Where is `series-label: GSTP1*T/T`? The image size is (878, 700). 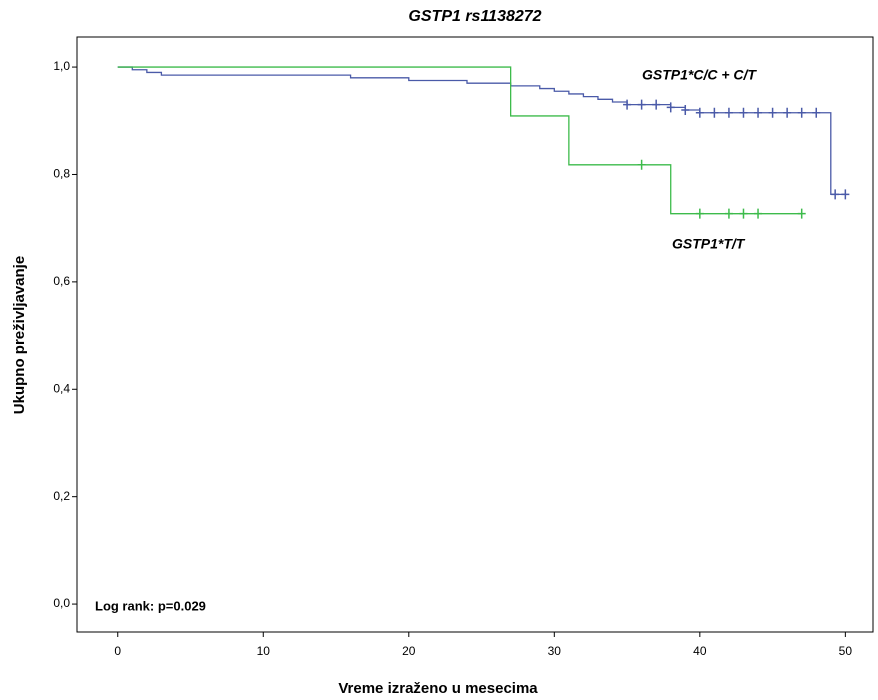
series-label: GSTP1*T/T is located at coordinates (709, 244).